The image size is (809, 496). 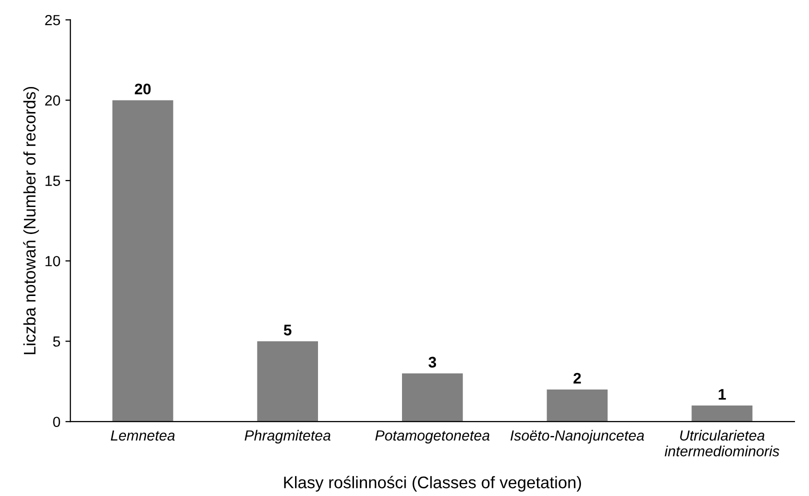 I want to click on data-label: 3, so click(x=432, y=362).